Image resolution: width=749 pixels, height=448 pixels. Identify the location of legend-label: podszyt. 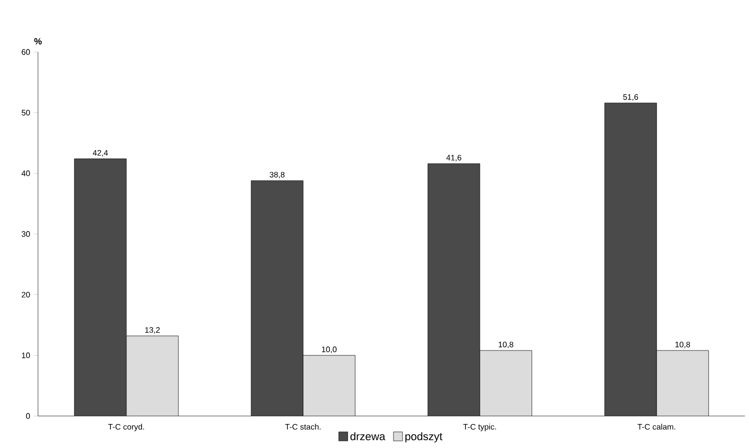
(423, 437).